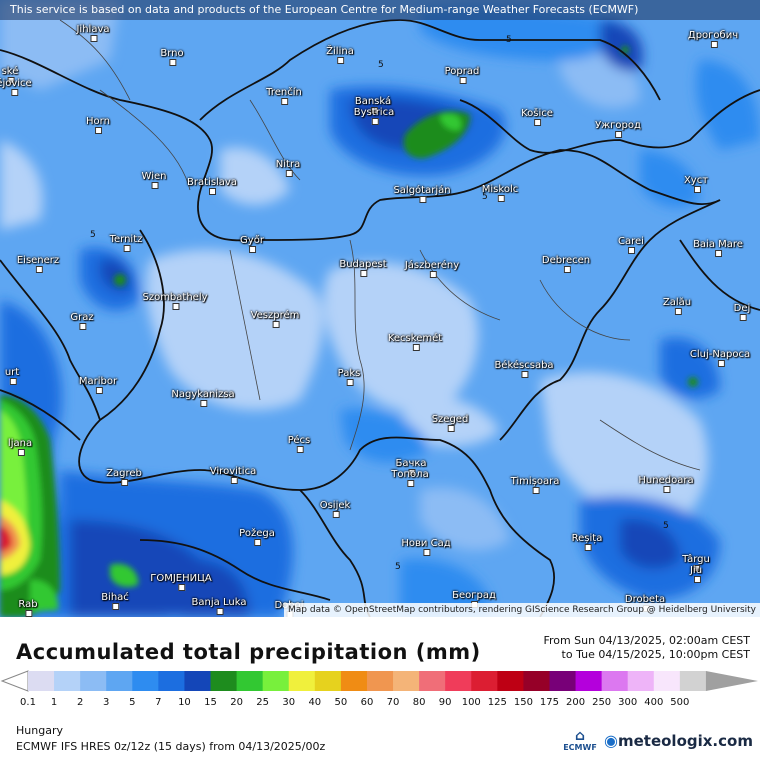 The height and width of the screenshot is (760, 760). Describe the element at coordinates (535, 485) in the screenshot. I see `city-label: Timișoara` at that location.